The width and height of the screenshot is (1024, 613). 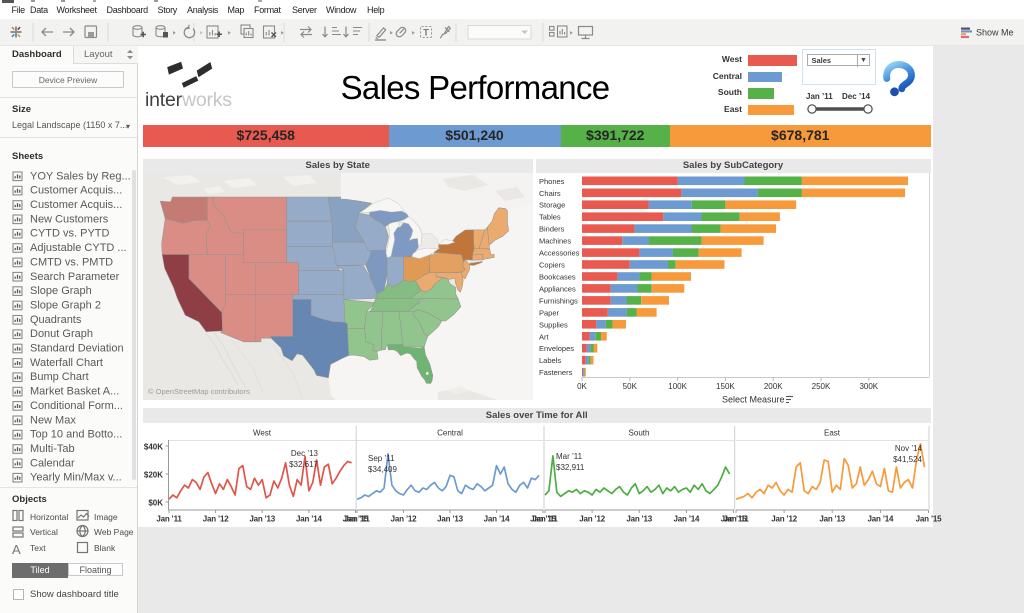 I want to click on svg-text: Waterfall Chart, so click(x=66, y=363).